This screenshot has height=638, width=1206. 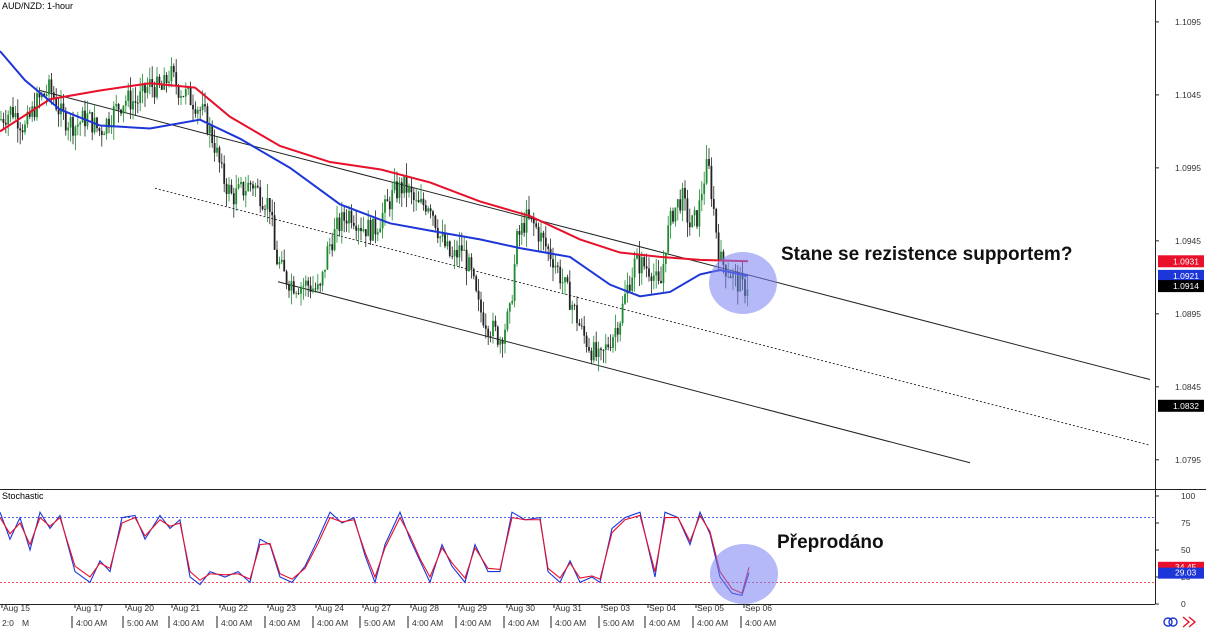 I want to click on time-date-label: Aug 17, so click(x=89, y=608).